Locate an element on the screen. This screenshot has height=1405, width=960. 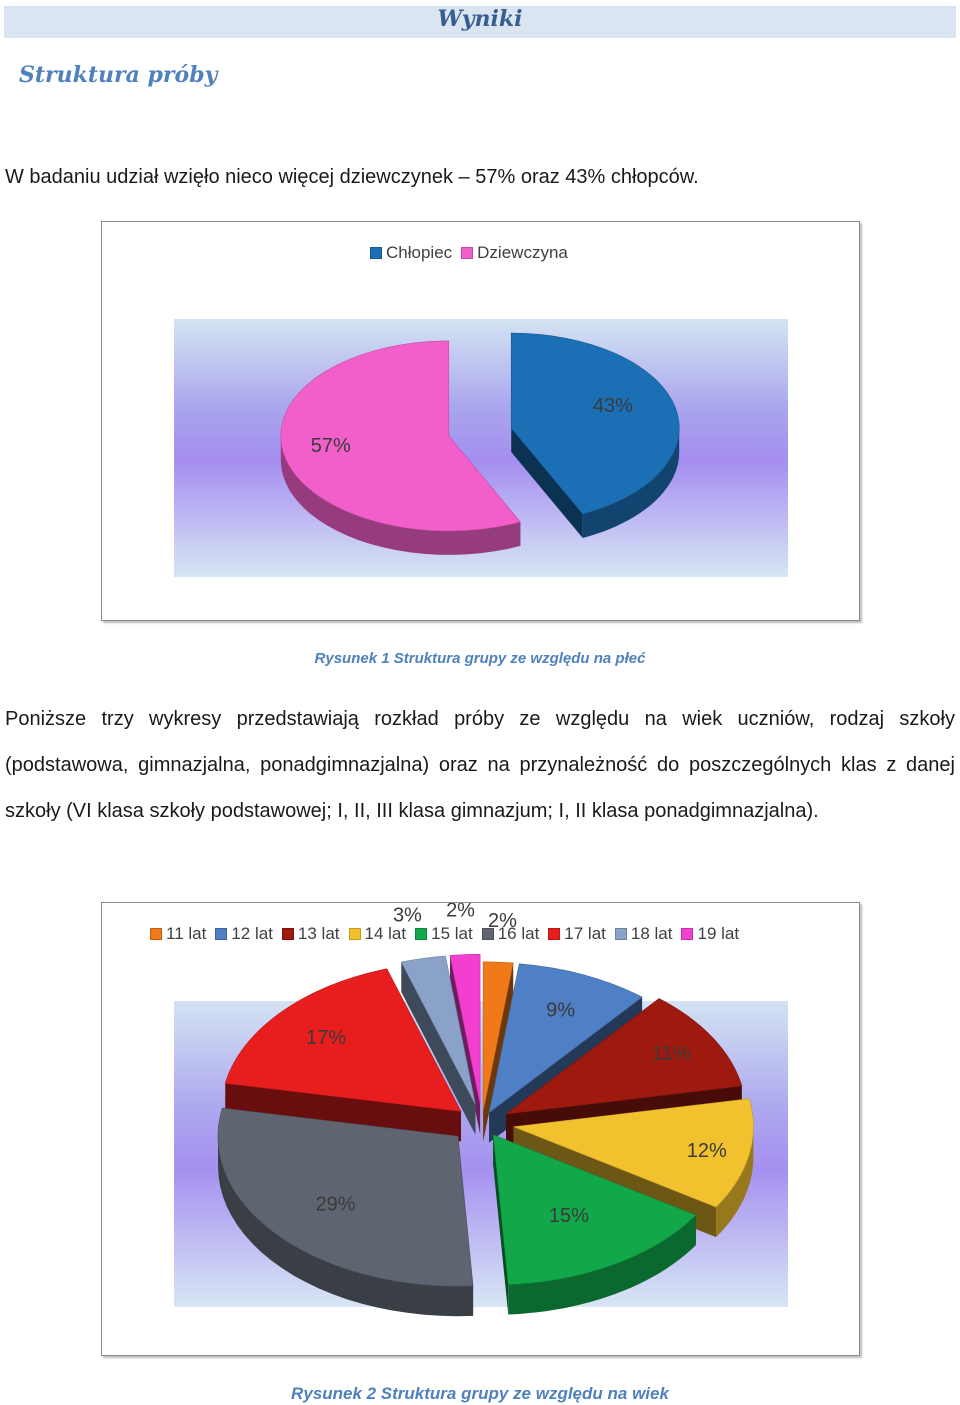
gender-chart-legend: Chłopiec Dziewczyna is located at coordinates (473, 253).